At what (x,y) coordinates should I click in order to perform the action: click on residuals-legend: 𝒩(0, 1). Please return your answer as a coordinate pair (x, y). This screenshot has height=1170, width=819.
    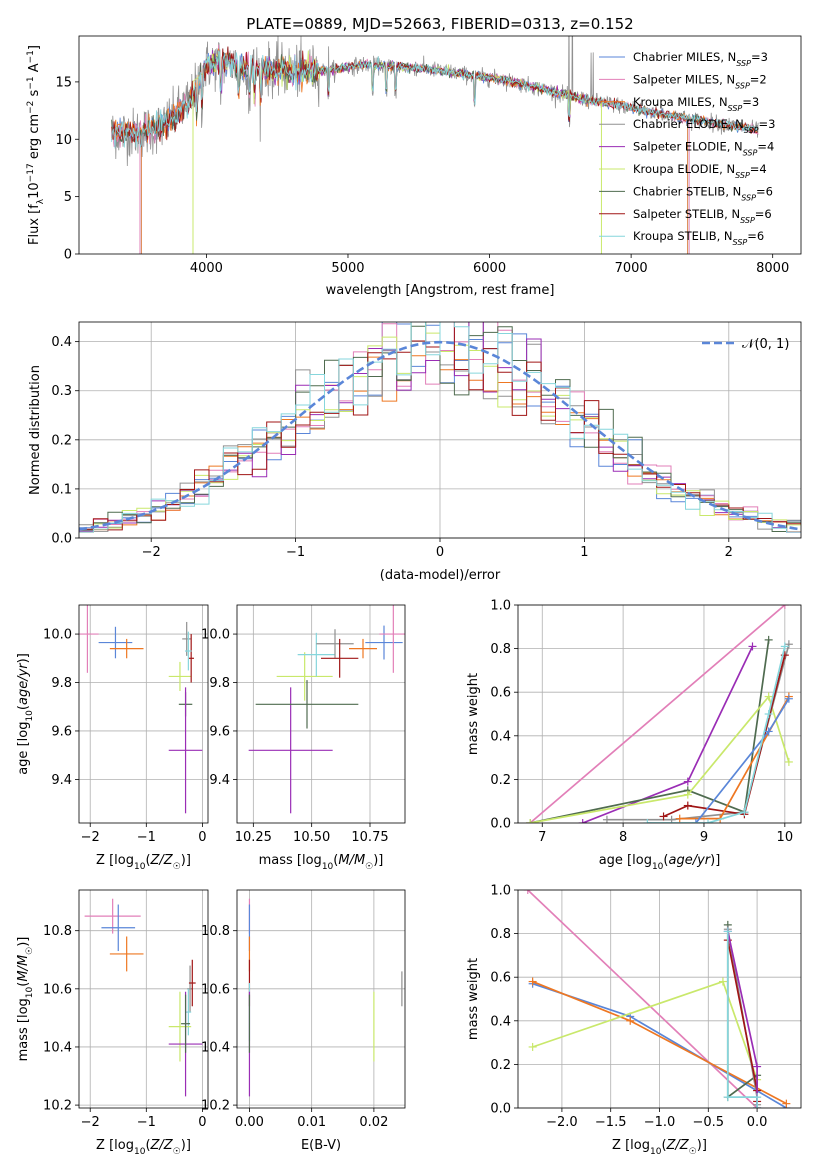
    Looking at the image, I should click on (745, 344).